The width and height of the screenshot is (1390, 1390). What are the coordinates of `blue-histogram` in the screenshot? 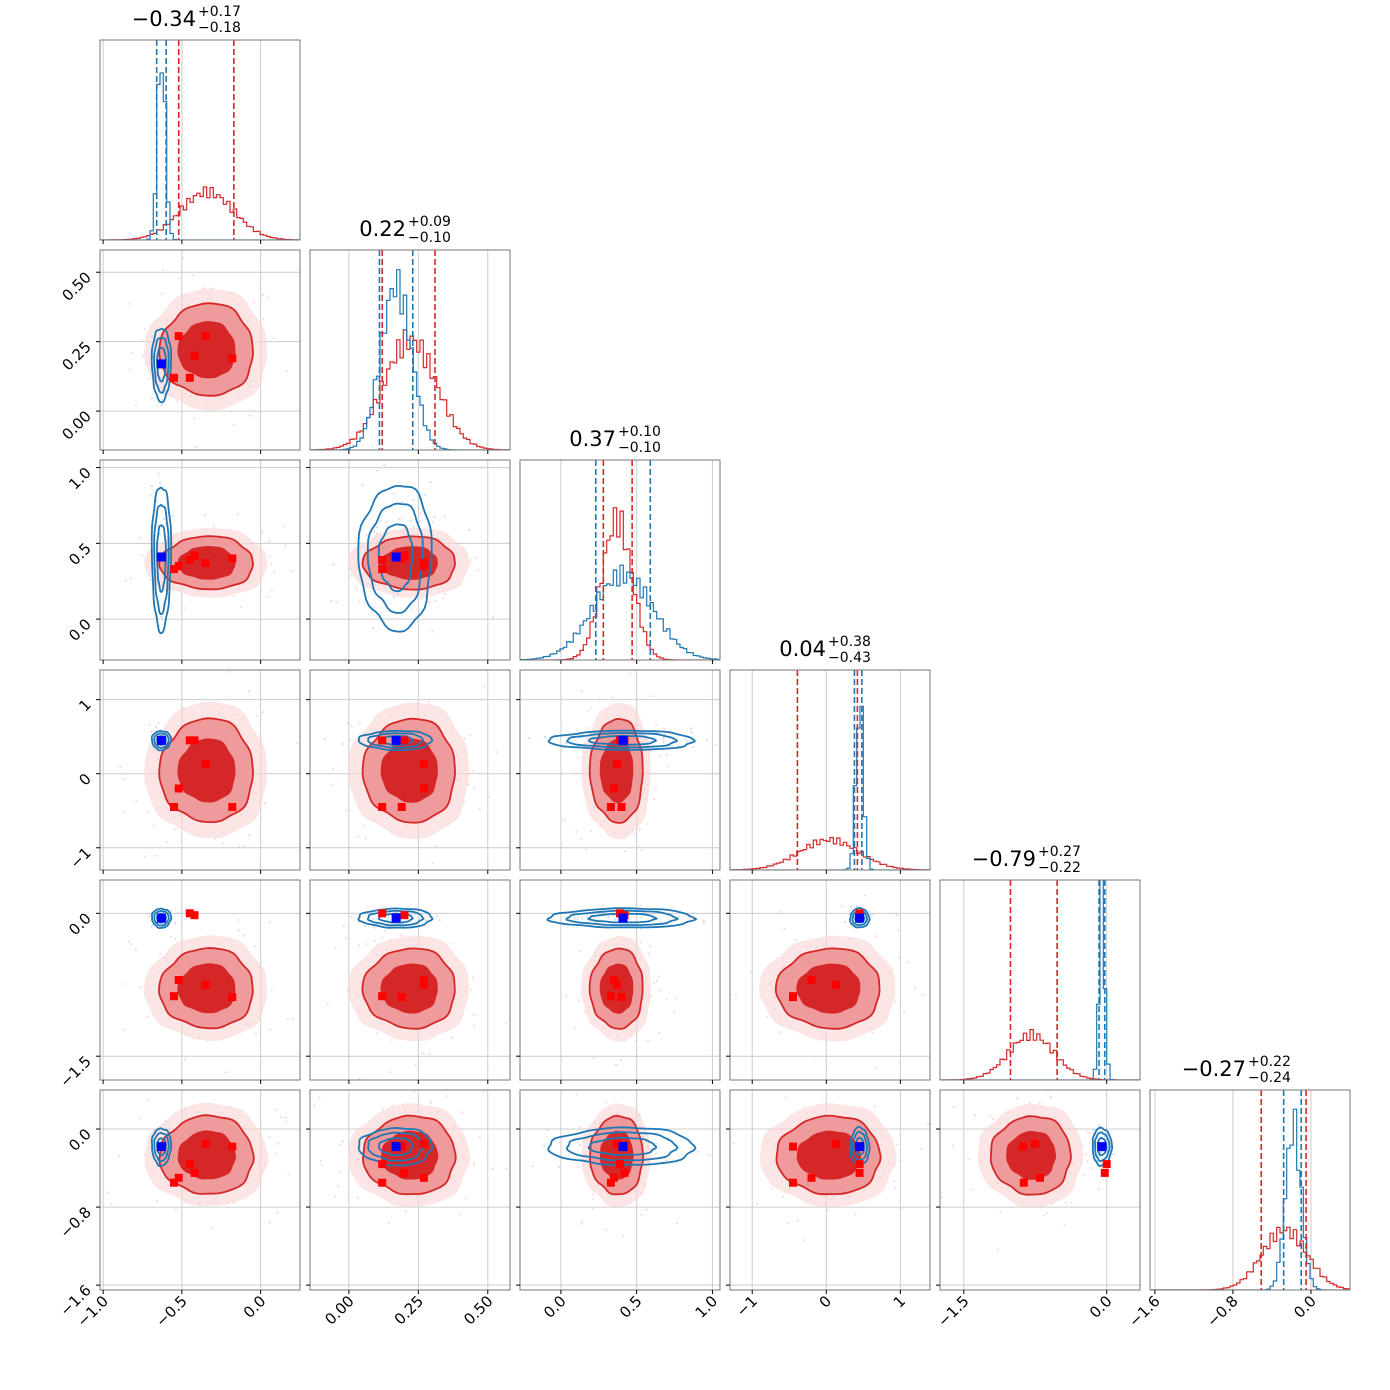 It's located at (200, 156).